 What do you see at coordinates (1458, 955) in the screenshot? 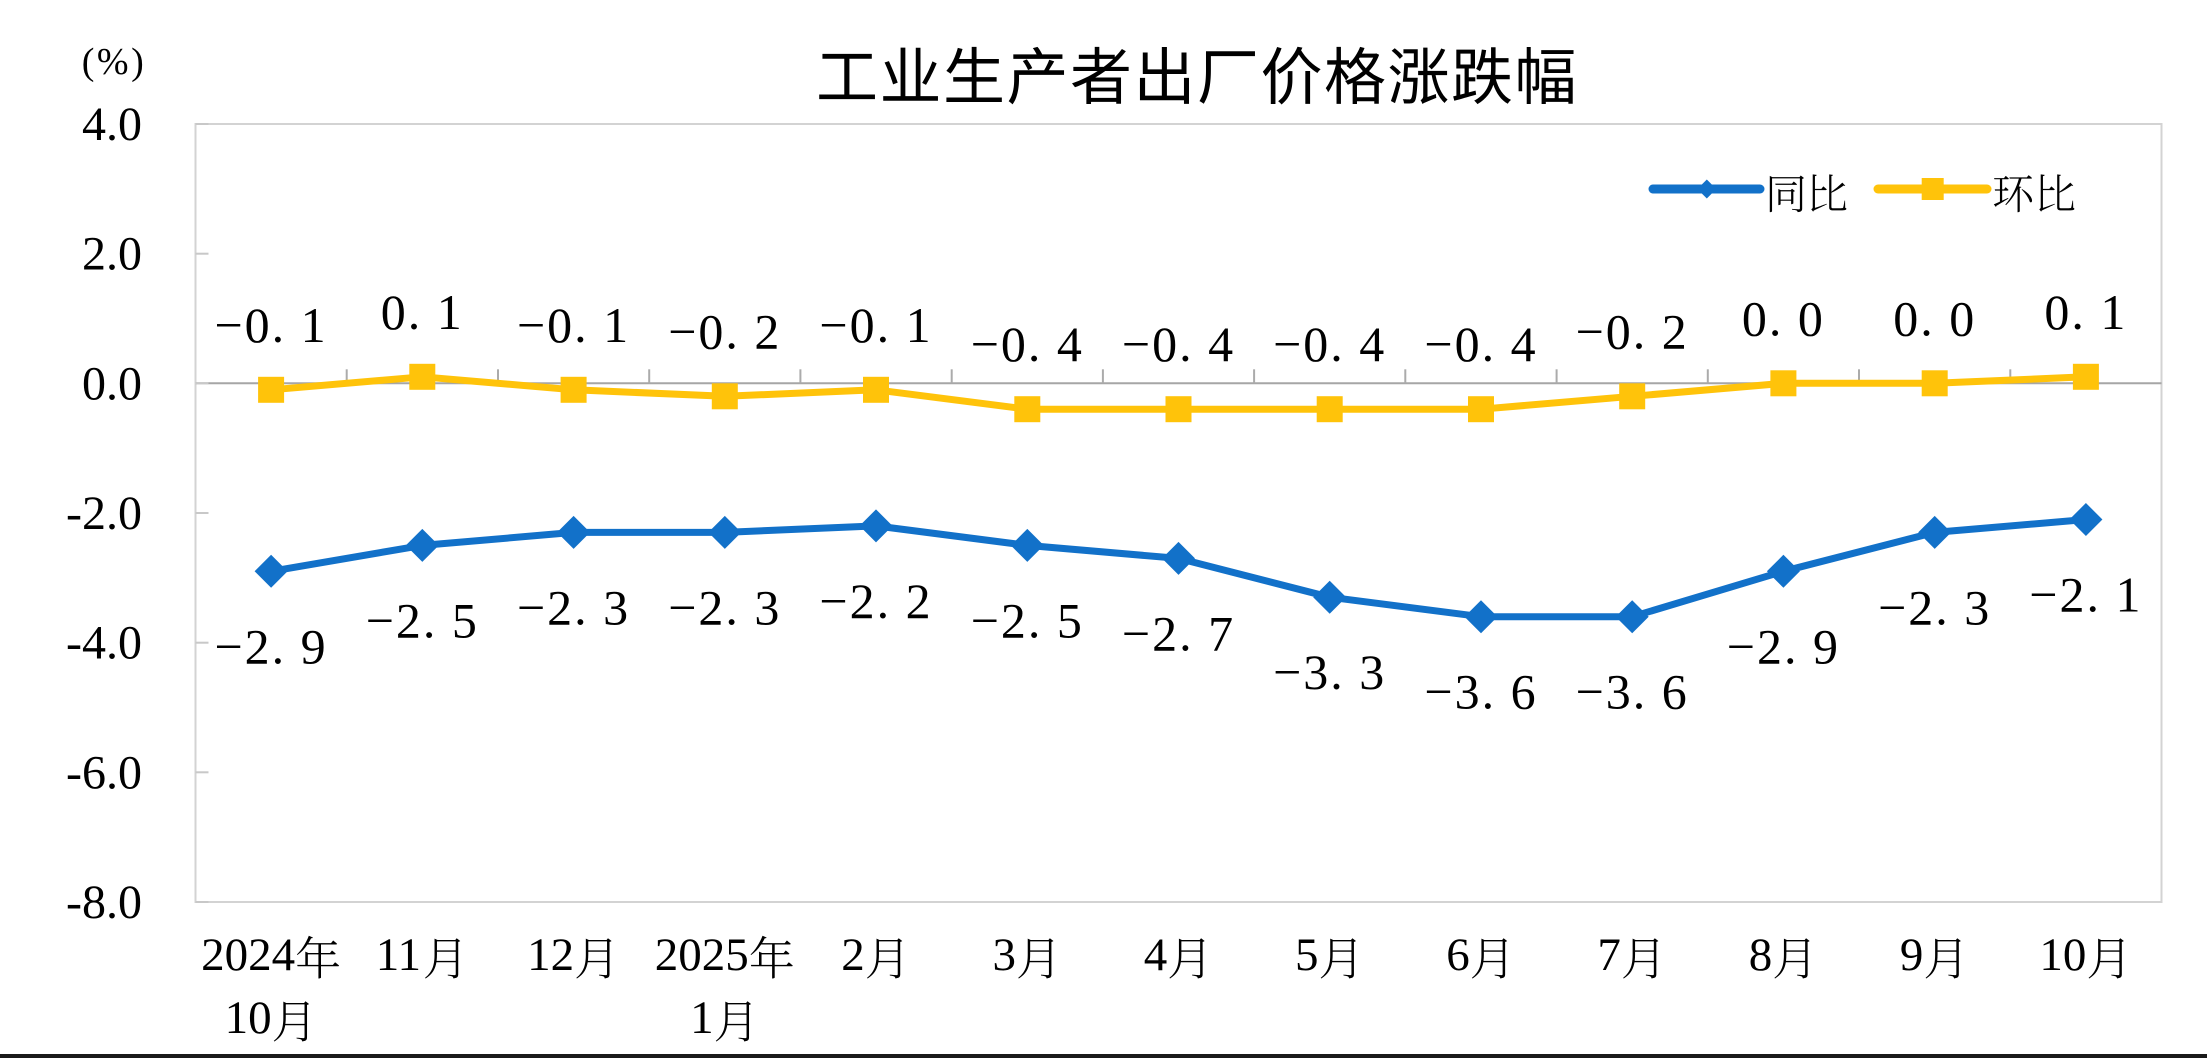
I see `svg-text: 6` at bounding box center [1458, 955].